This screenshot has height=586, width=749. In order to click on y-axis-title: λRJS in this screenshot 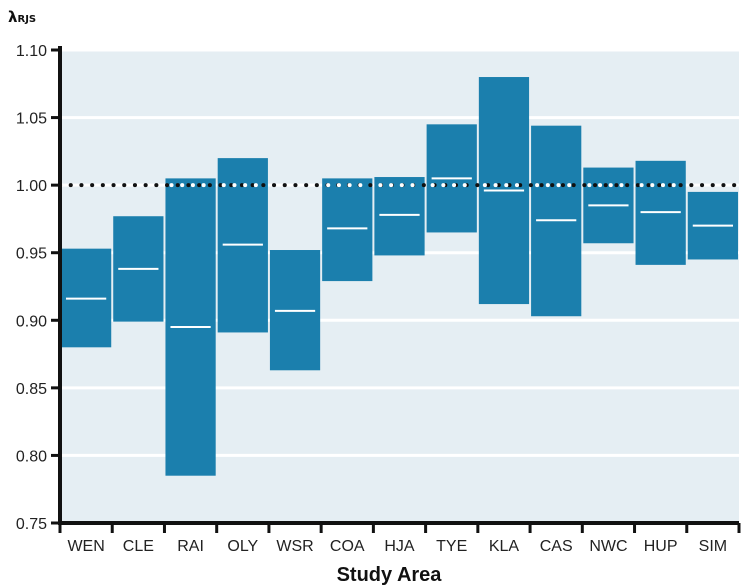, I will do `click(22, 17)`.